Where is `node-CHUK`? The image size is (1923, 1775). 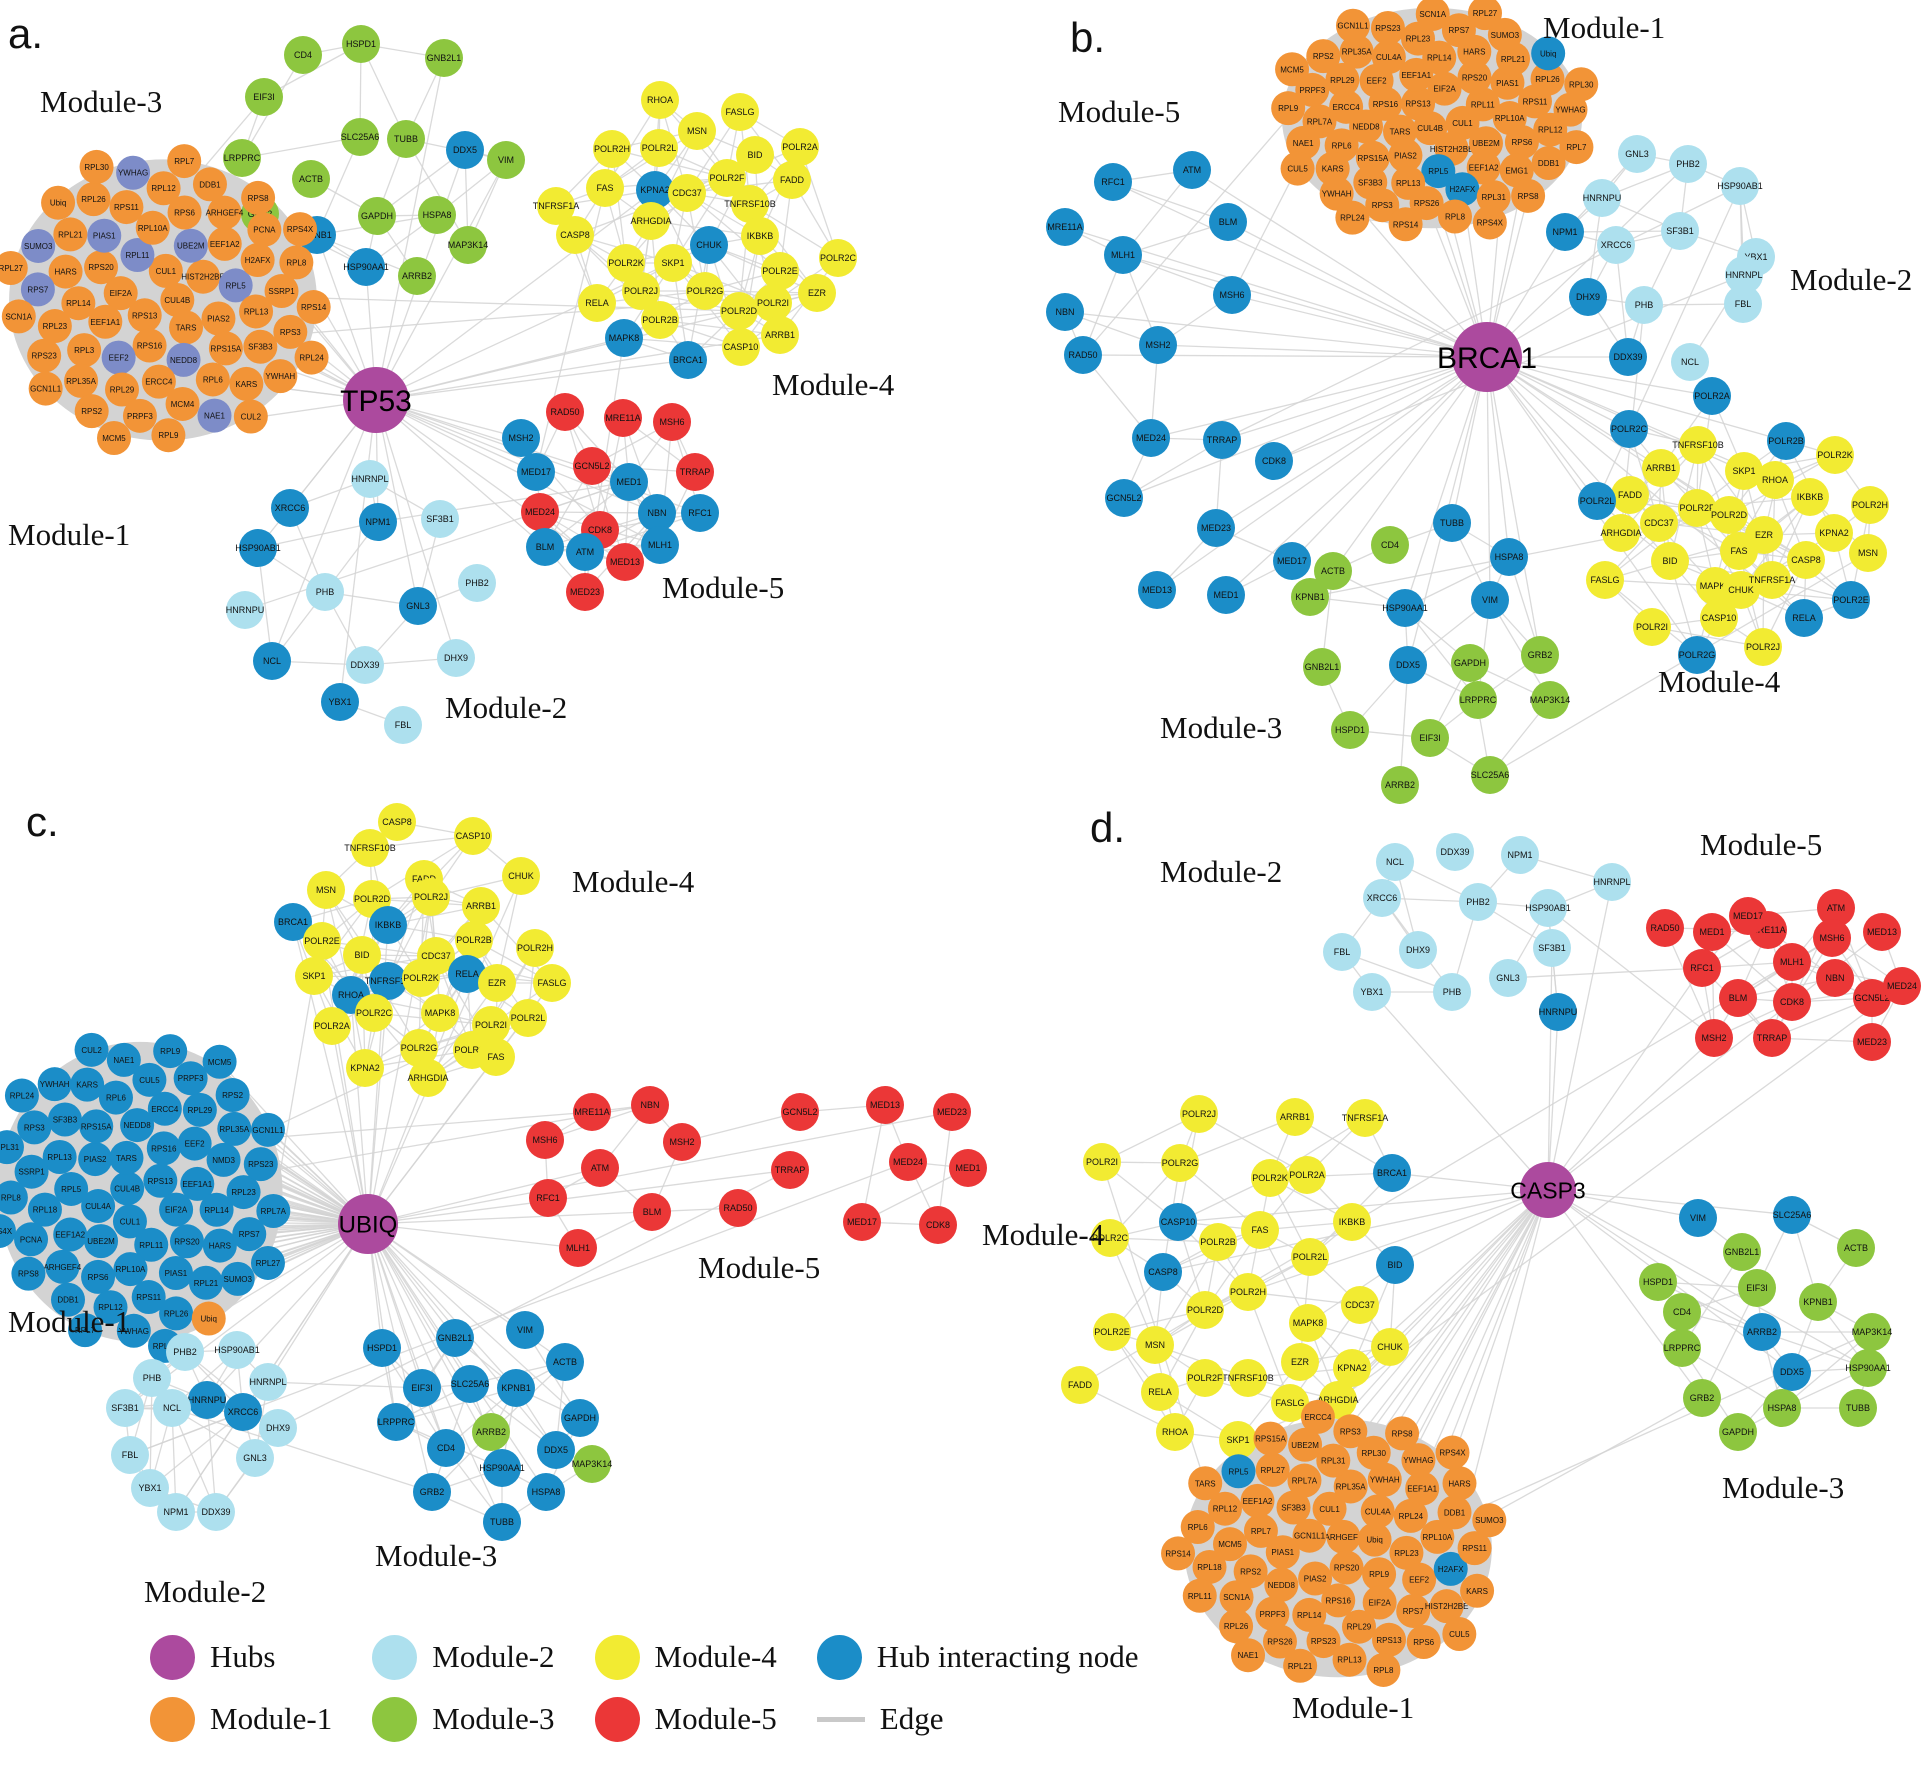 node-CHUK is located at coordinates (521, 876).